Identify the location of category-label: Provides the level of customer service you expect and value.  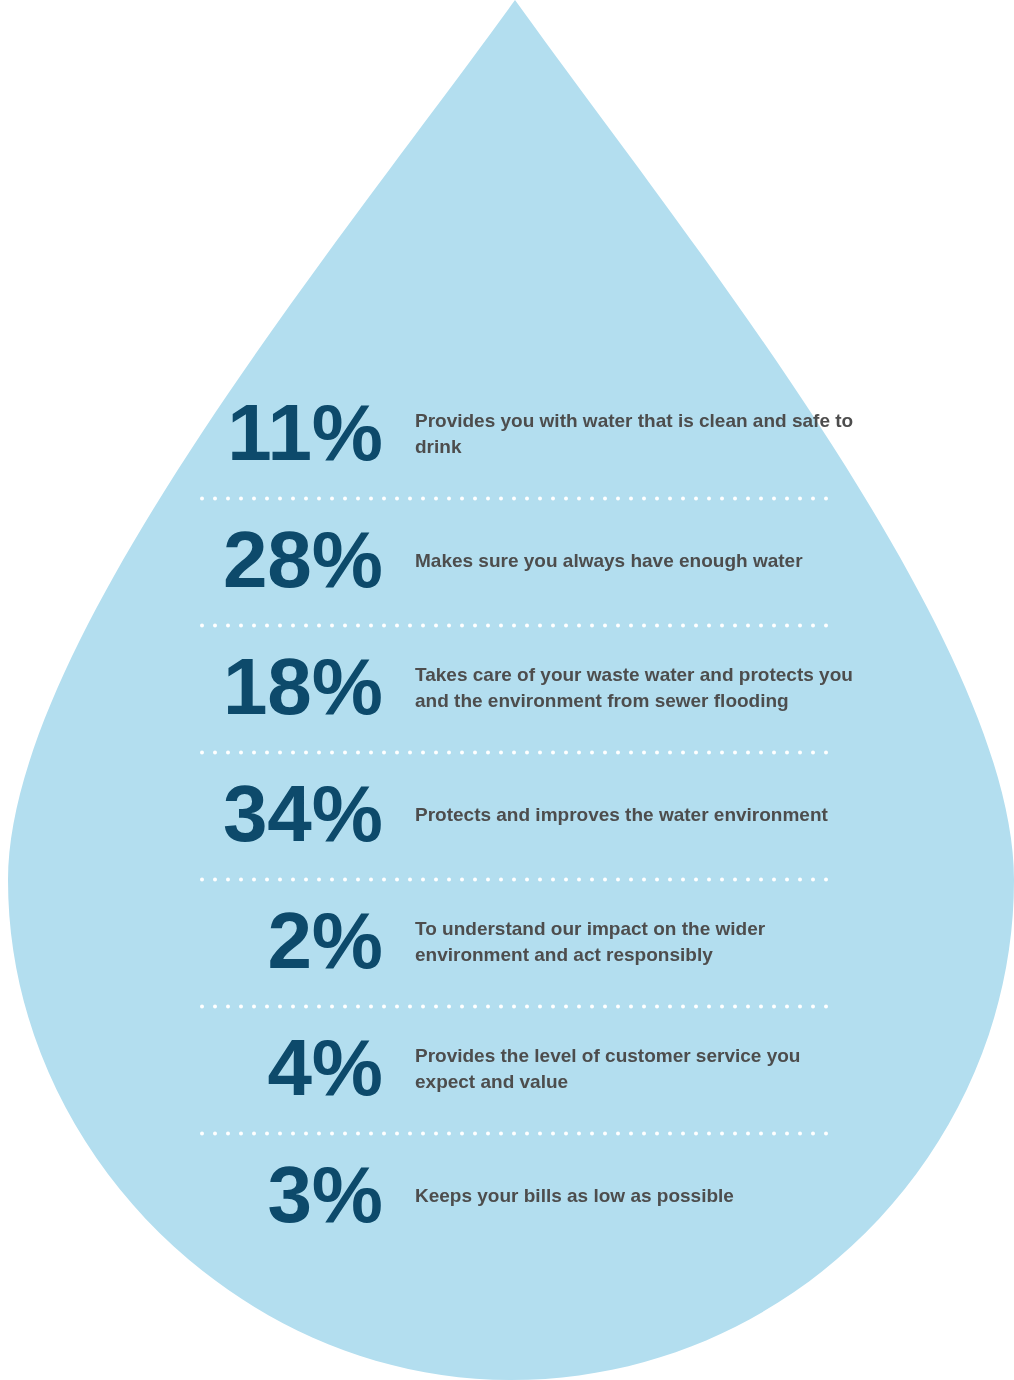
(608, 1069).